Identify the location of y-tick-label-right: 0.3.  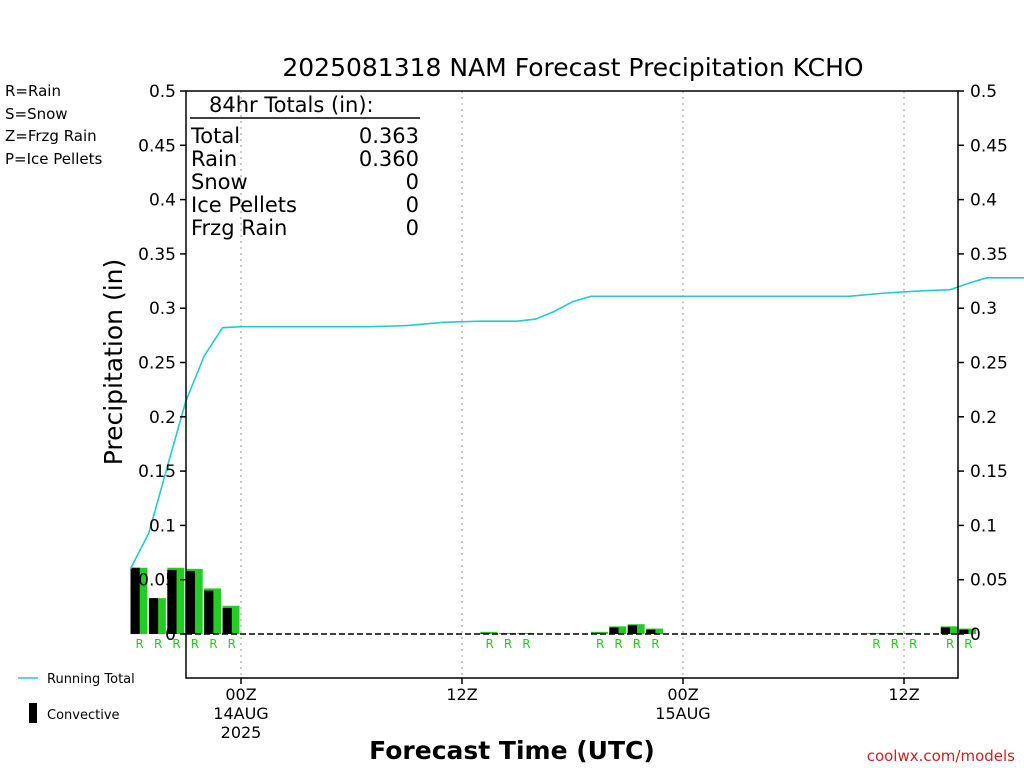
(983, 309).